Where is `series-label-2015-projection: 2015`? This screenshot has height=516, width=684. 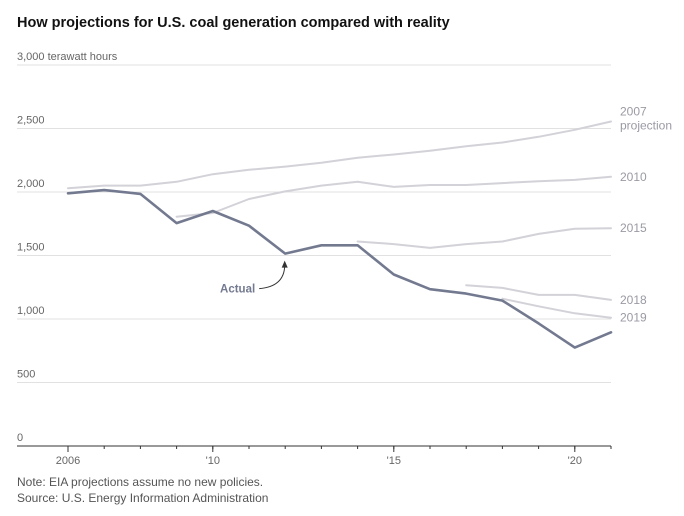 series-label-2015-projection: 2015 is located at coordinates (633, 228).